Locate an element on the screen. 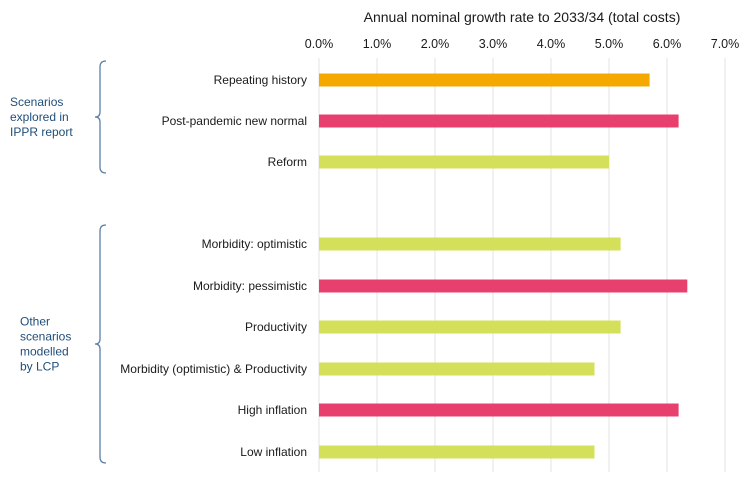 The image size is (752, 487). category-label: Morbidity: pessimistic is located at coordinates (250, 286).